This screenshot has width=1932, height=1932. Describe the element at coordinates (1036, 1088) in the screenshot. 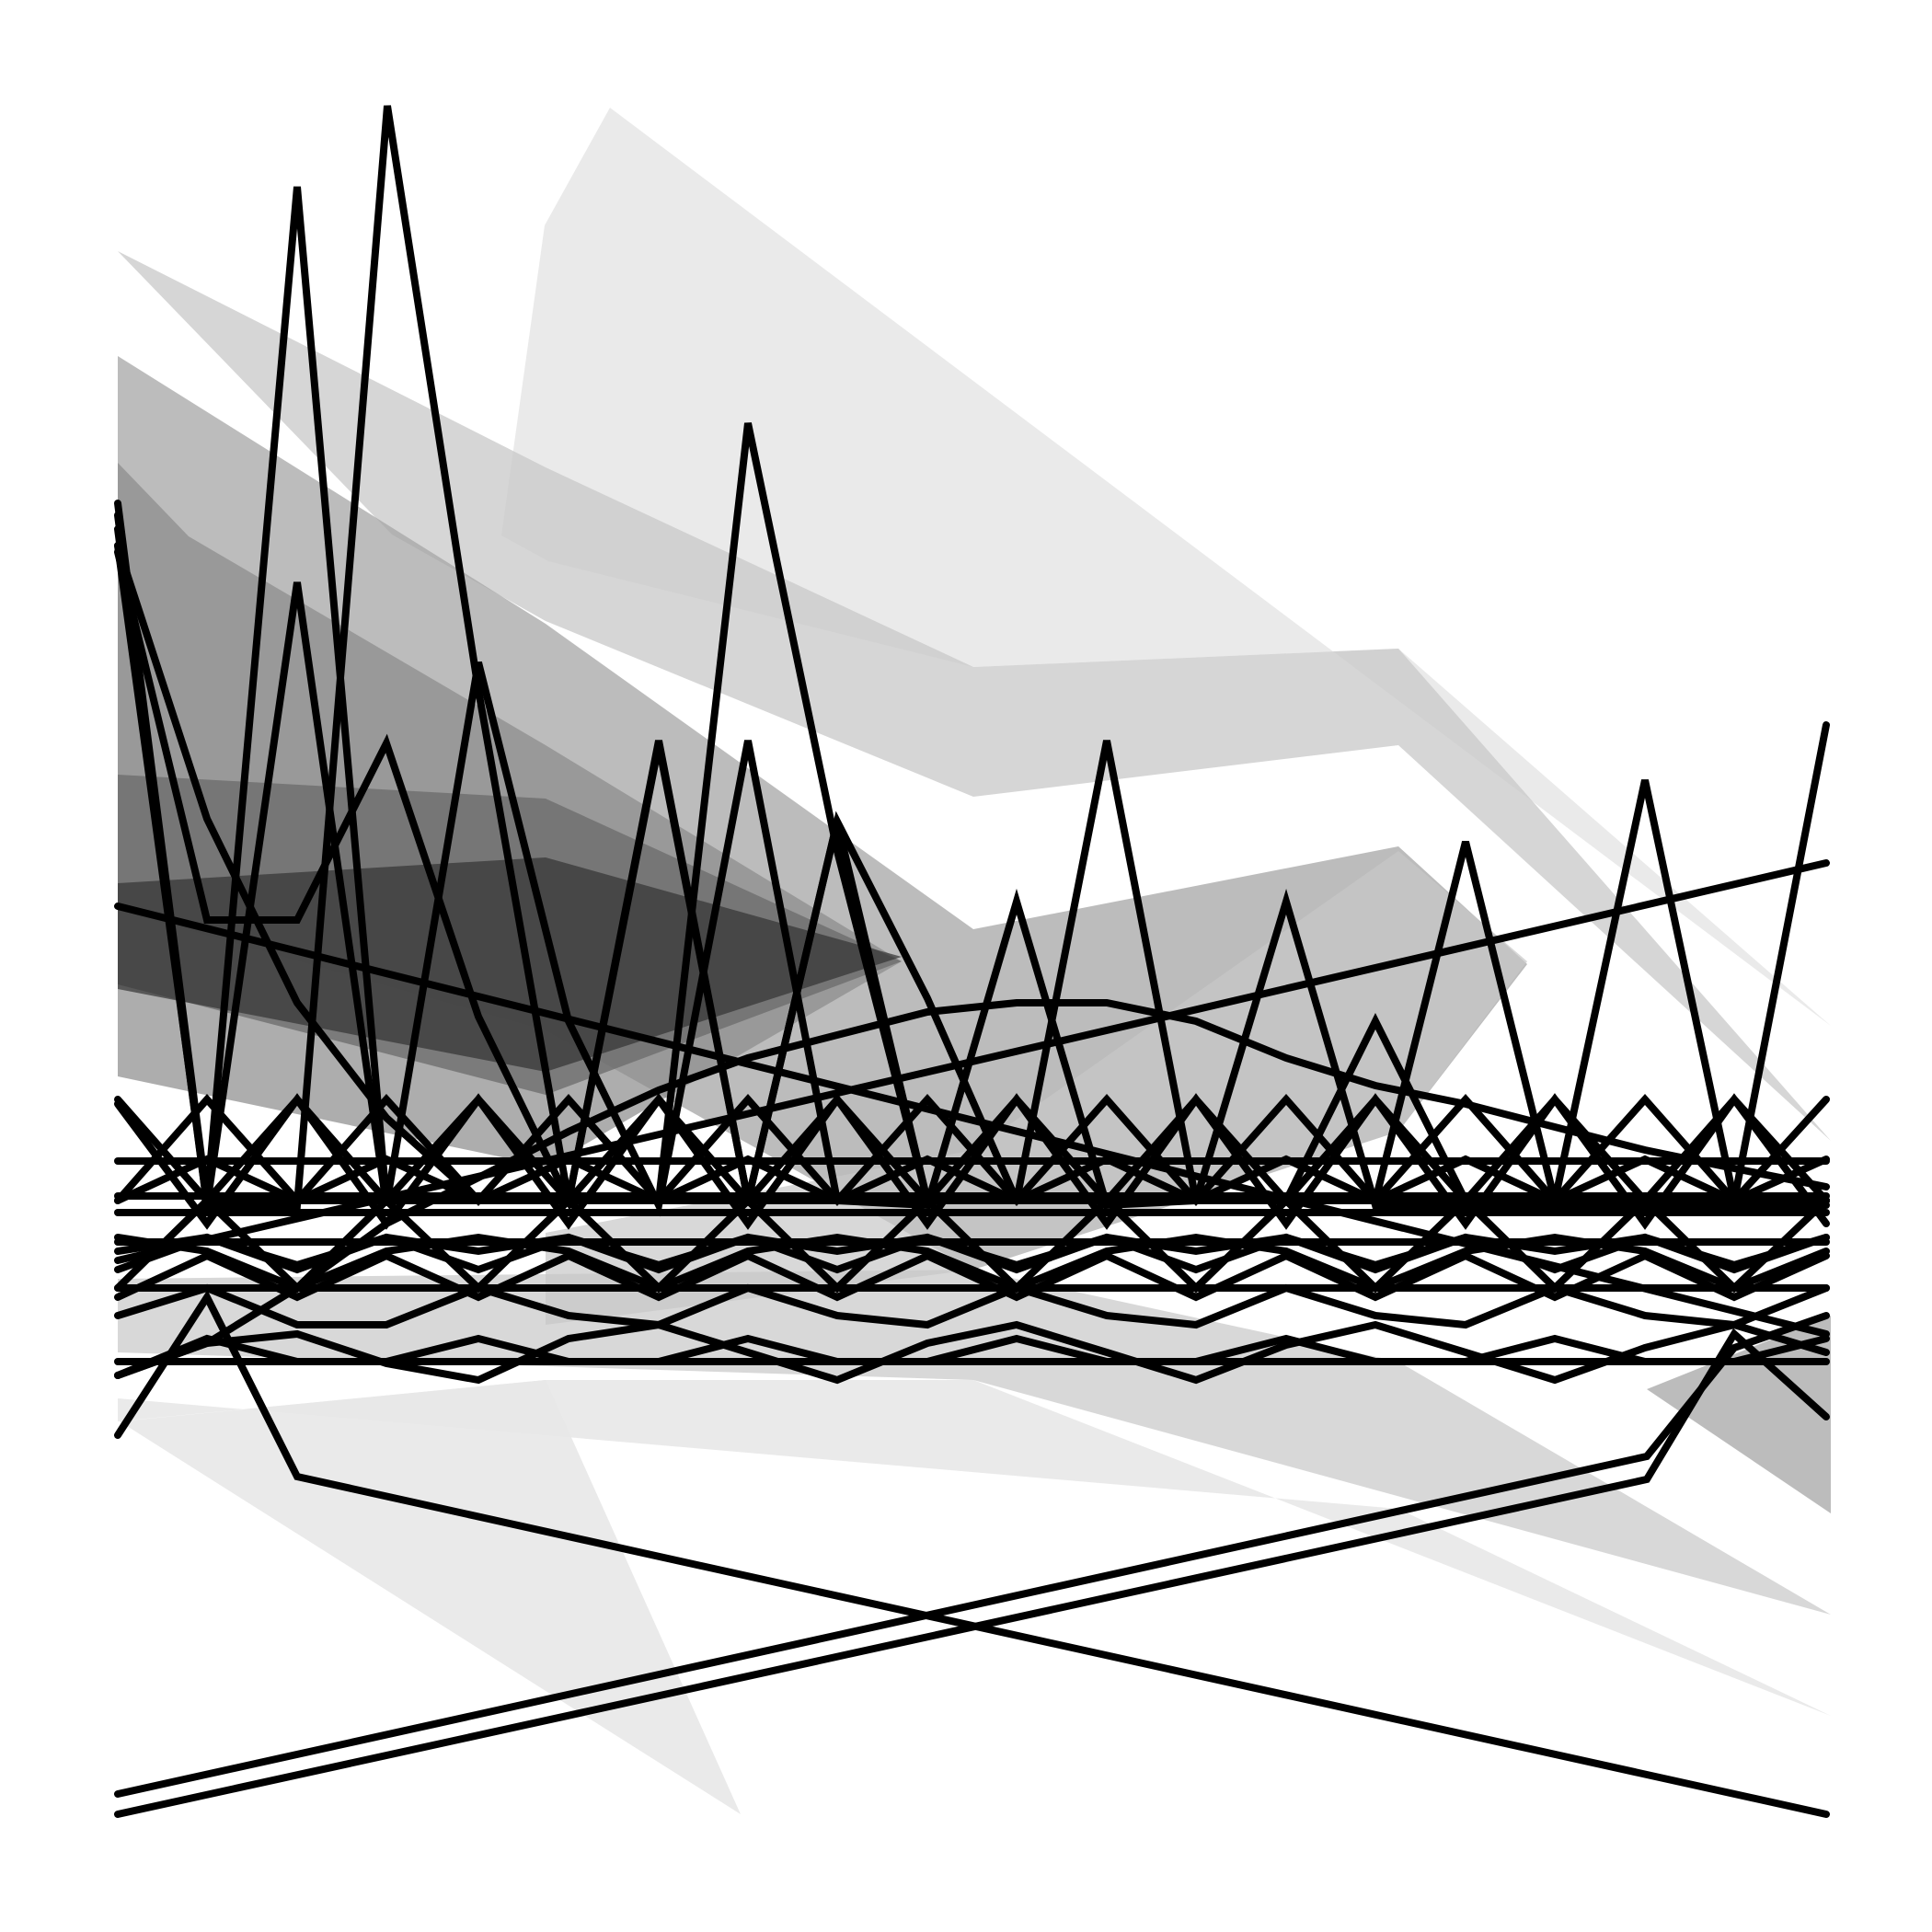

I see `mid-shape` at that location.